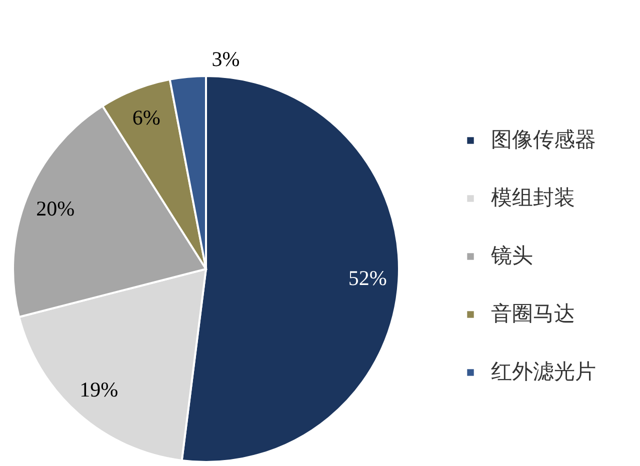 The width and height of the screenshot is (640, 466). What do you see at coordinates (533, 314) in the screenshot?
I see `legend-label: 音圈马达` at bounding box center [533, 314].